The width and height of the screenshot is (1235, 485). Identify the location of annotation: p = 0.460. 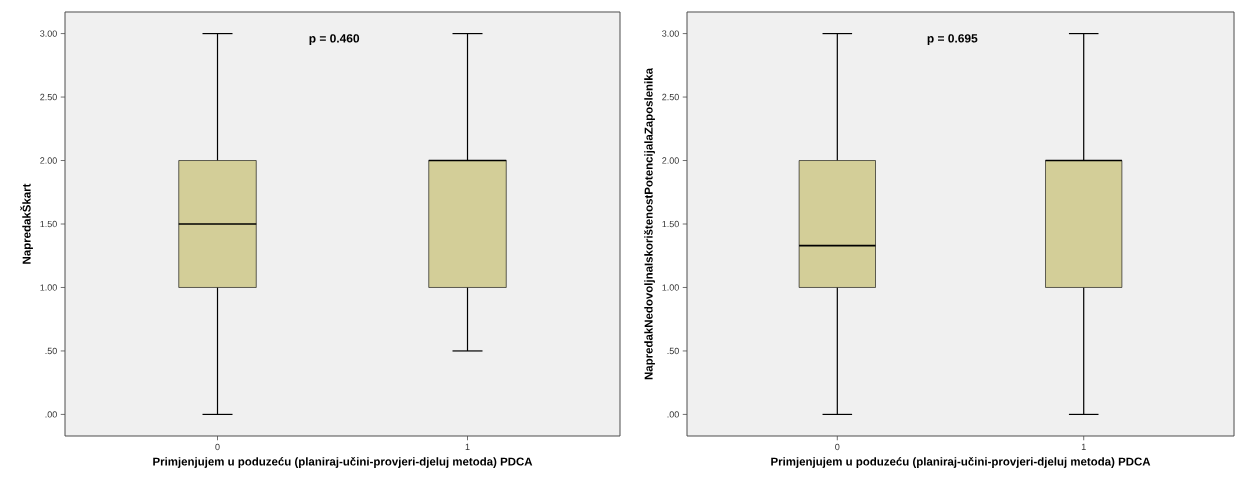
(334, 39).